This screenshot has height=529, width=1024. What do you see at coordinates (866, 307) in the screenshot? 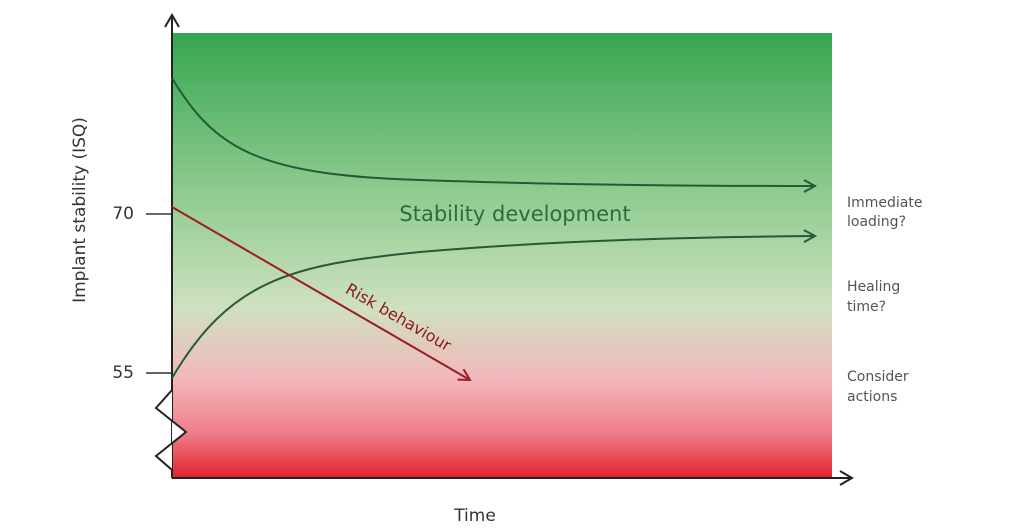
I see `zone-label: time?` at bounding box center [866, 307].